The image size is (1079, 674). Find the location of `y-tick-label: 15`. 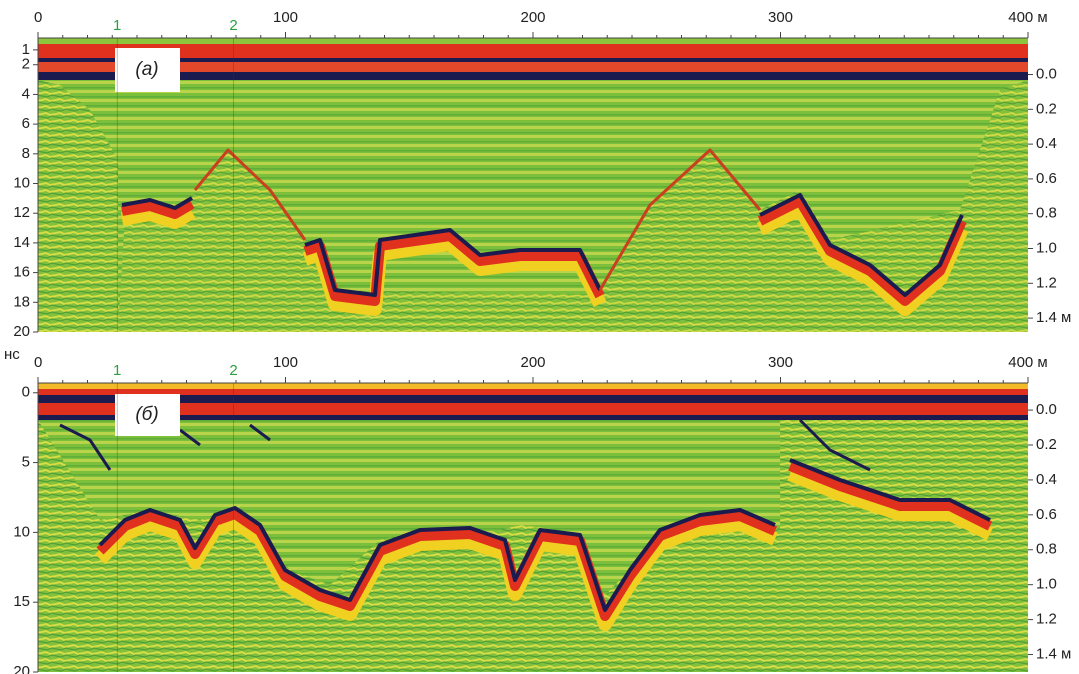

y-tick-label: 15 is located at coordinates (21, 601).